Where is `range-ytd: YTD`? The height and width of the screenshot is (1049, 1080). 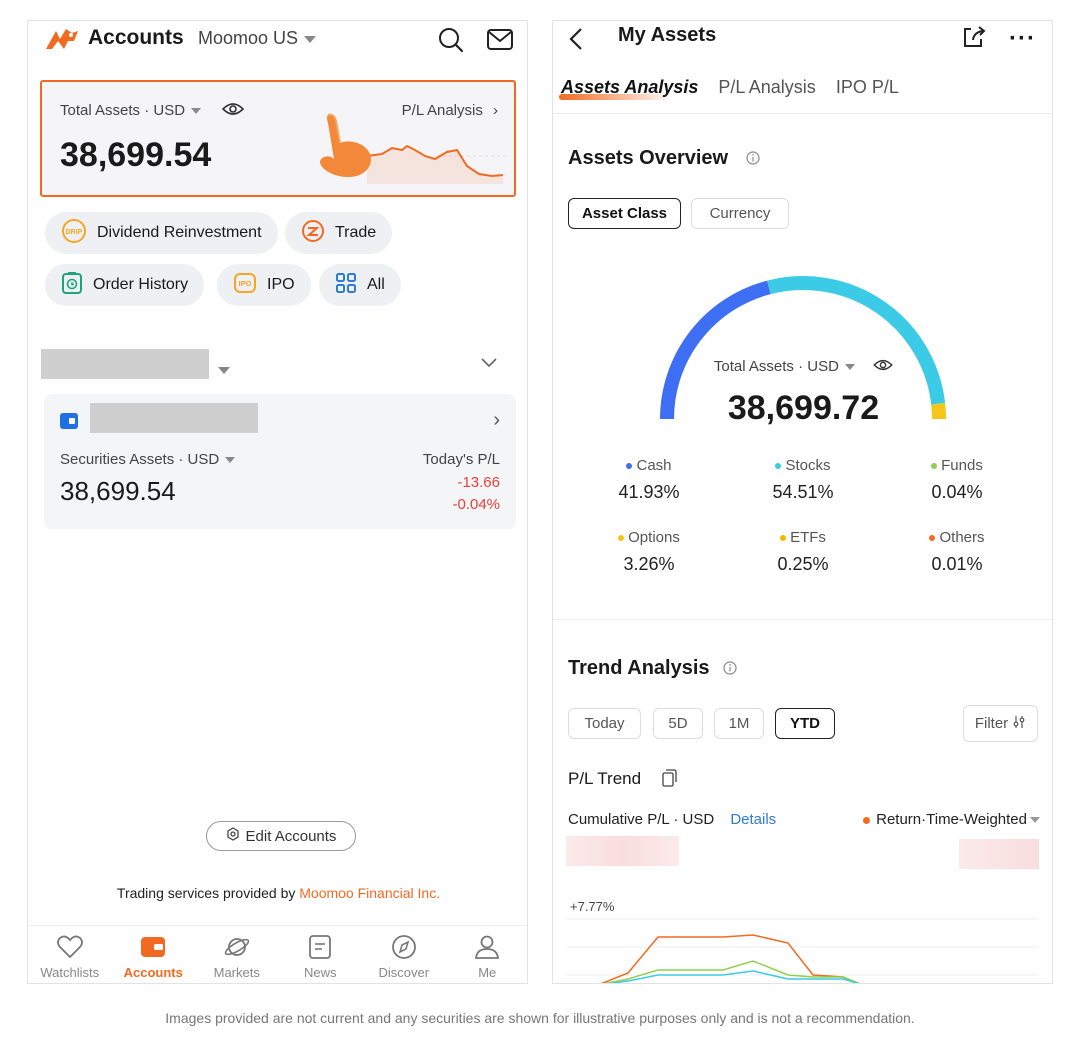
range-ytd: YTD is located at coordinates (805, 723).